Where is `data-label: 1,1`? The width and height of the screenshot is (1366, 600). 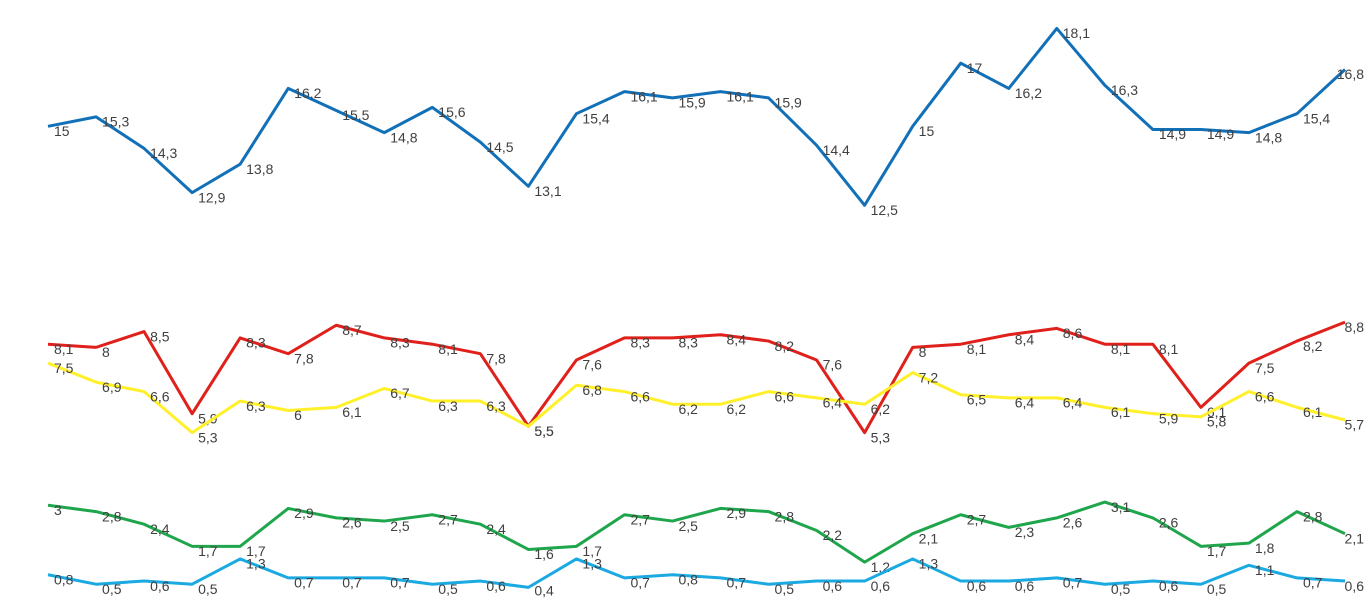
data-label: 1,1 is located at coordinates (1265, 570).